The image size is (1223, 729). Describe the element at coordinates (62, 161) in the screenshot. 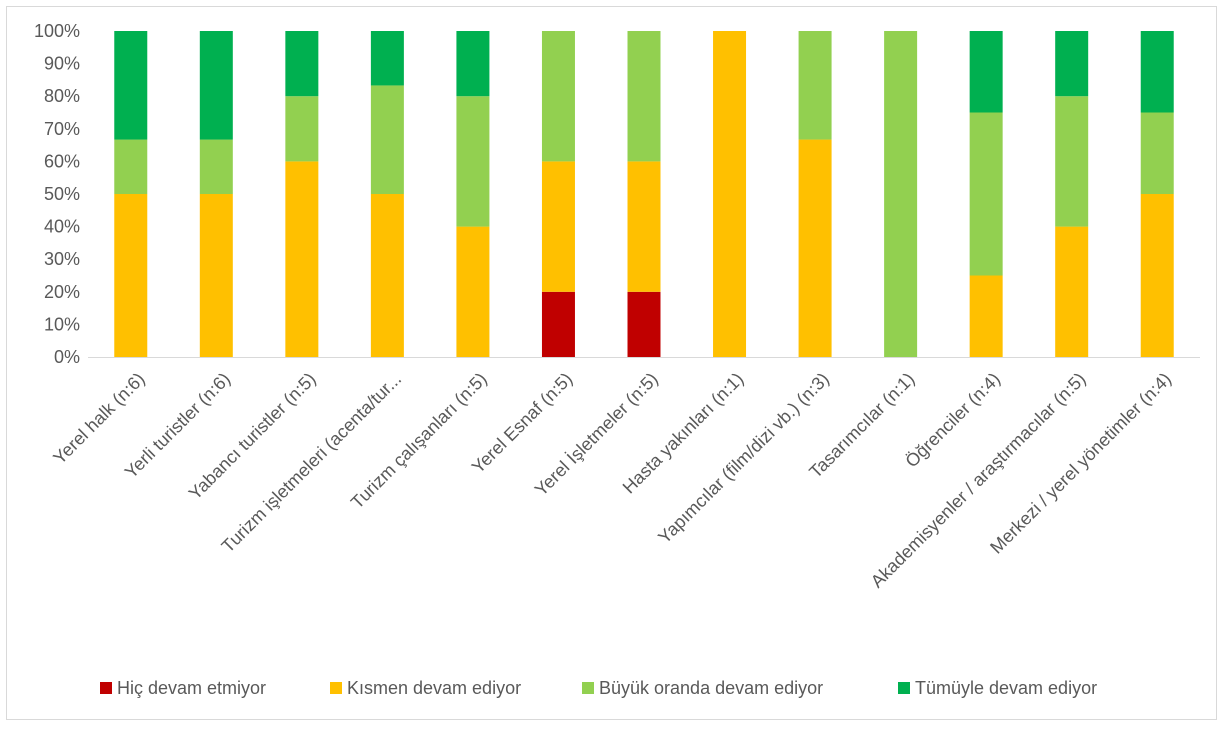

I see `y-tick-label: 60%` at that location.